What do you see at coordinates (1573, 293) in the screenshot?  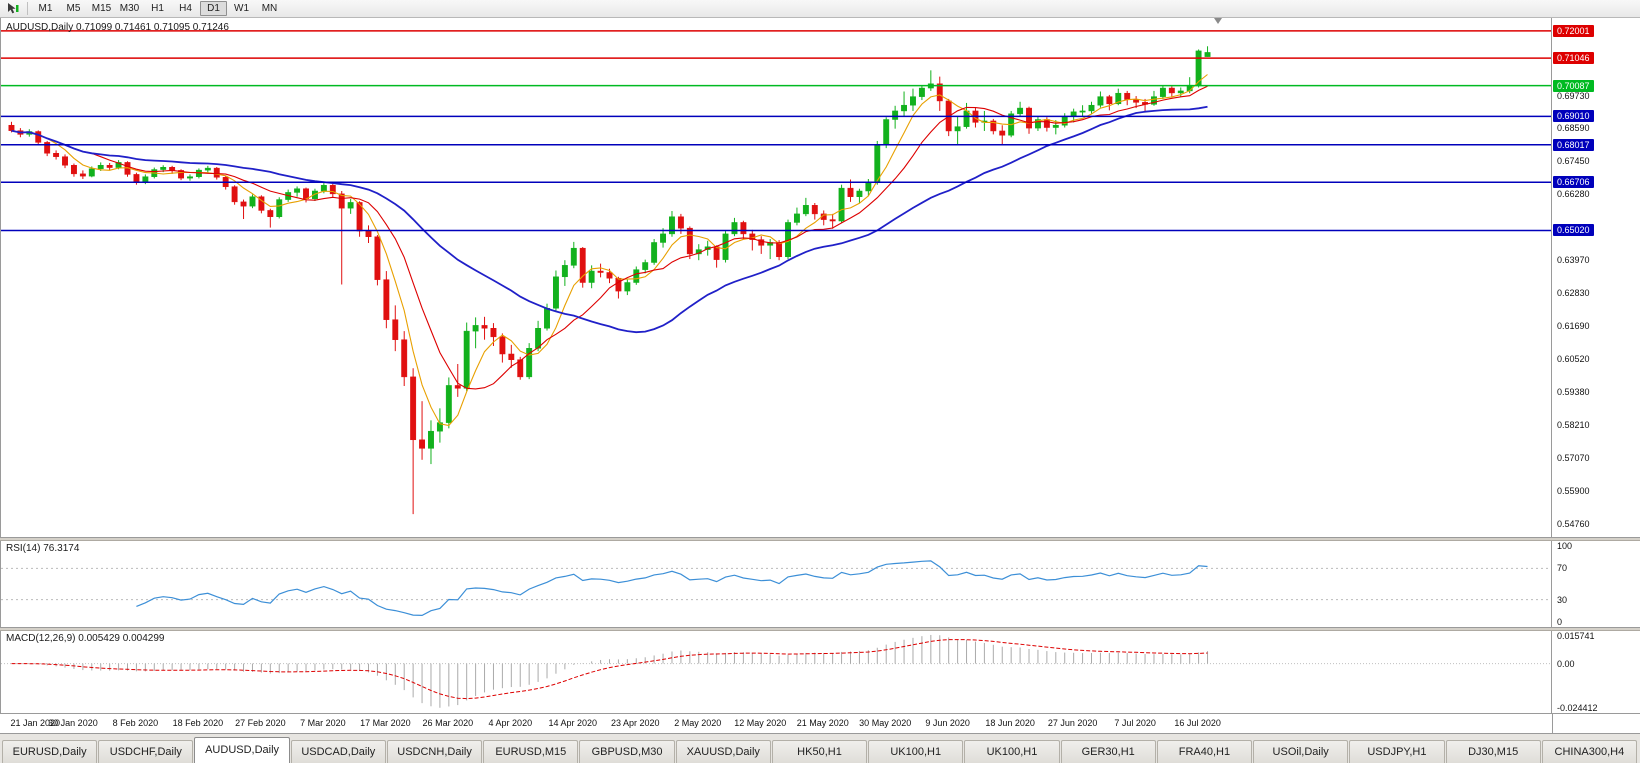 I see `price-tick: 0.62830` at bounding box center [1573, 293].